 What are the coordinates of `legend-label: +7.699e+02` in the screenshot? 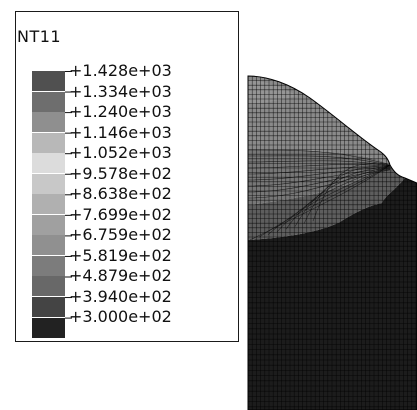 It's located at (120, 214).